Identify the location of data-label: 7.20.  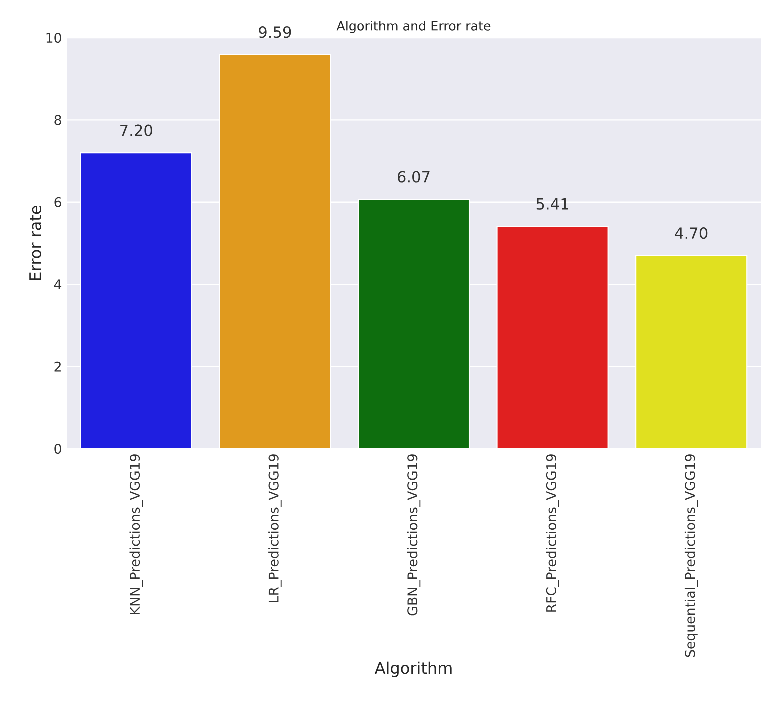
(136, 130).